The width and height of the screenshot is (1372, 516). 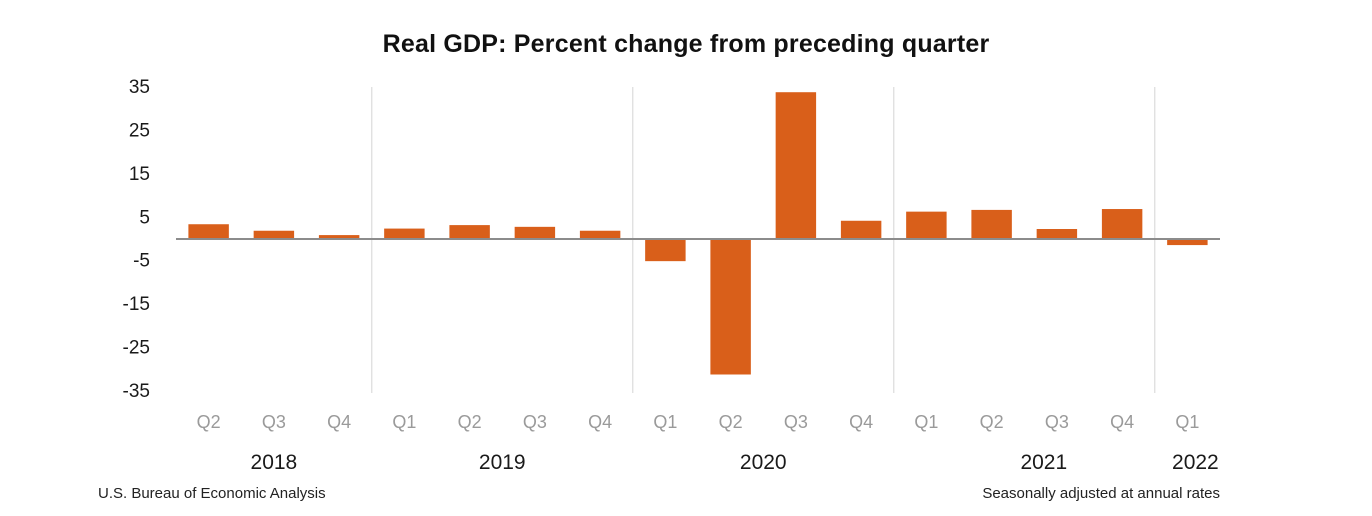 I want to click on year-label: 2019, so click(x=502, y=462).